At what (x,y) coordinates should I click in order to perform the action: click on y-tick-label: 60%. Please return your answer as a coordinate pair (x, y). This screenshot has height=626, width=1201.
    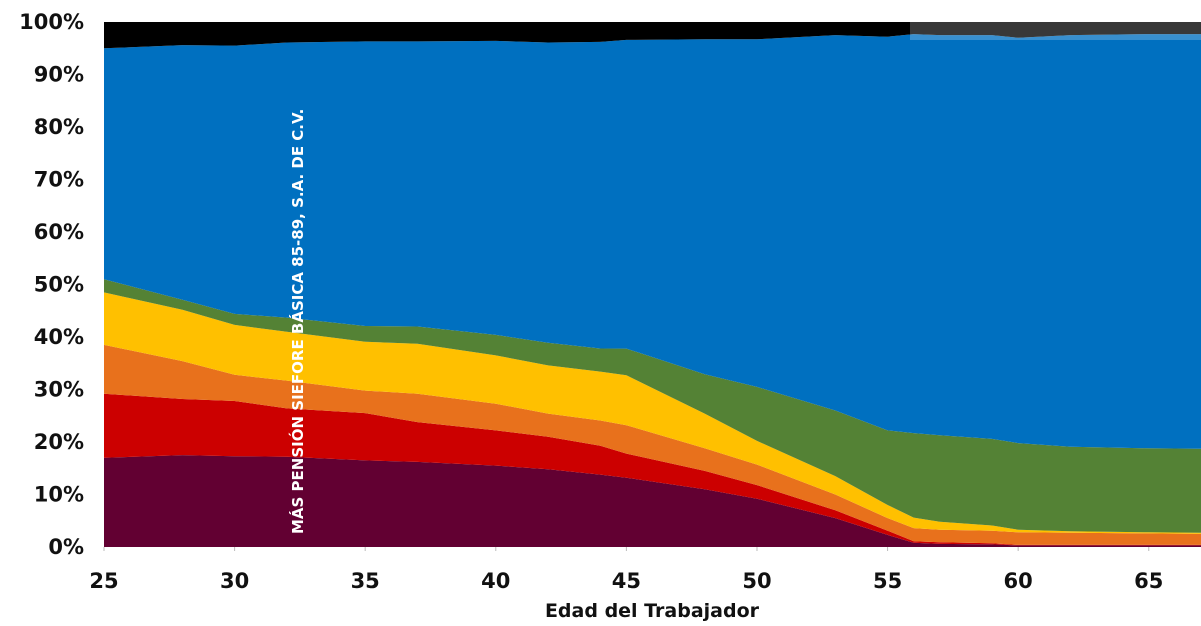
    Looking at the image, I should click on (59, 232).